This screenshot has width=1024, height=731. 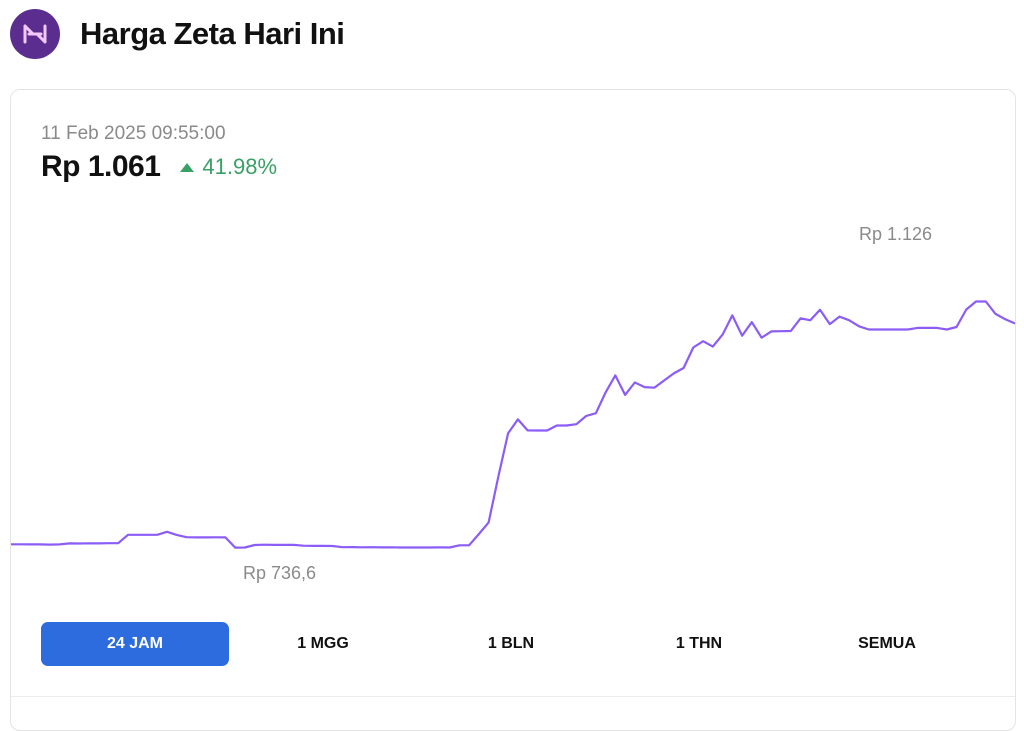 I want to click on tab-1-mgg: 1 MGG, so click(x=323, y=643).